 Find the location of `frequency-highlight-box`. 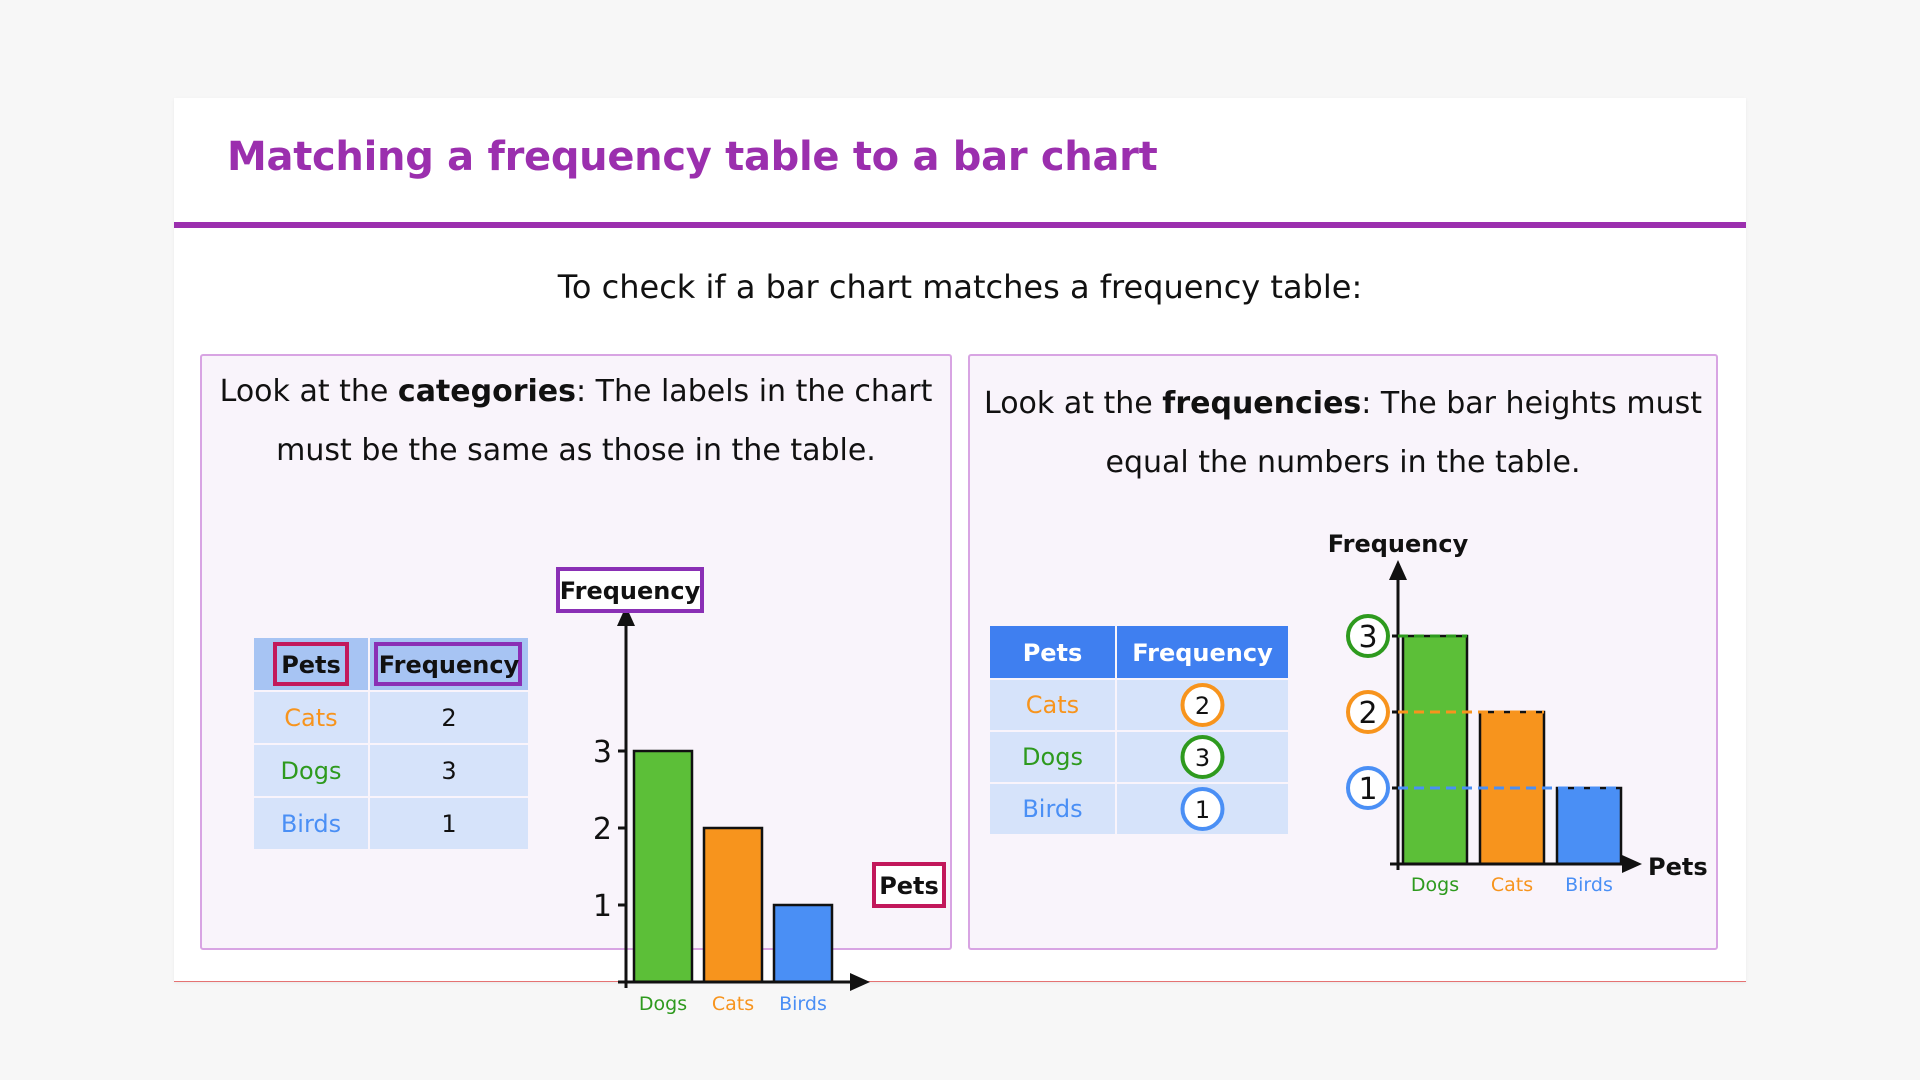

frequency-highlight-box is located at coordinates (448, 664).